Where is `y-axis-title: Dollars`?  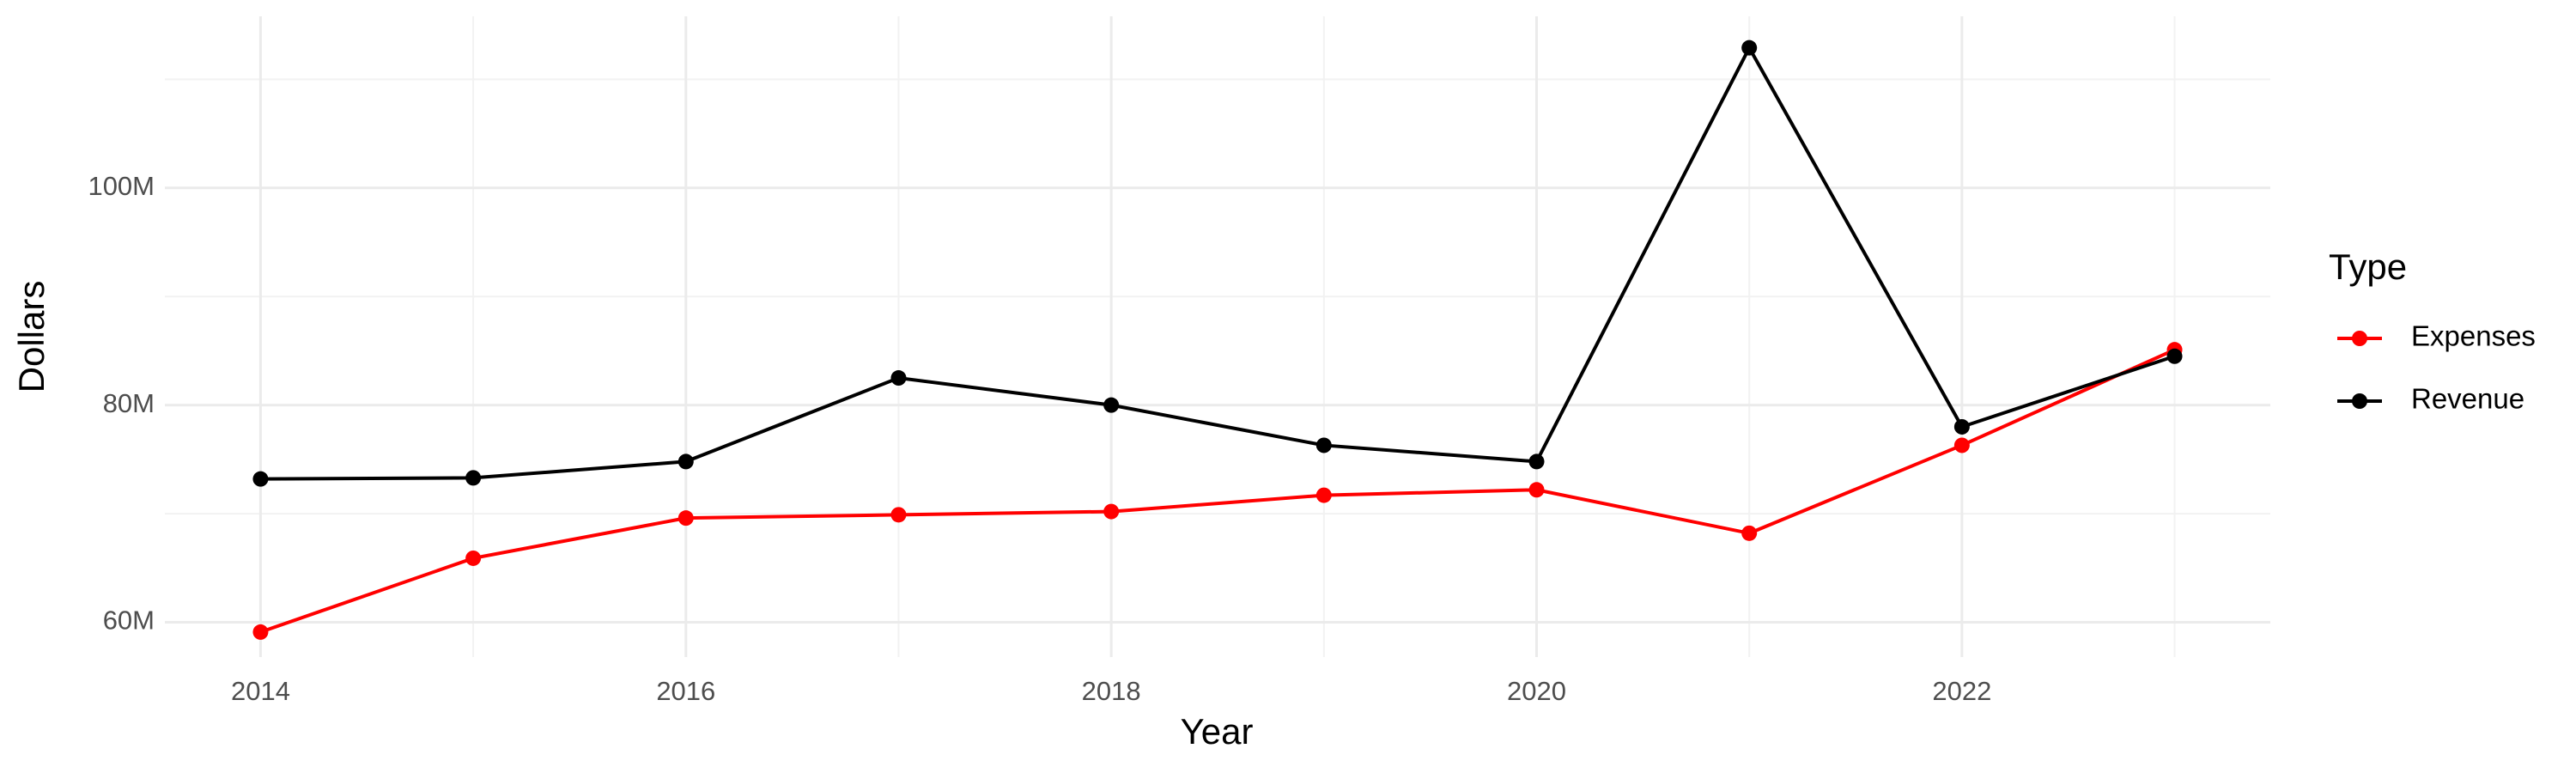 y-axis-title: Dollars is located at coordinates (32, 337).